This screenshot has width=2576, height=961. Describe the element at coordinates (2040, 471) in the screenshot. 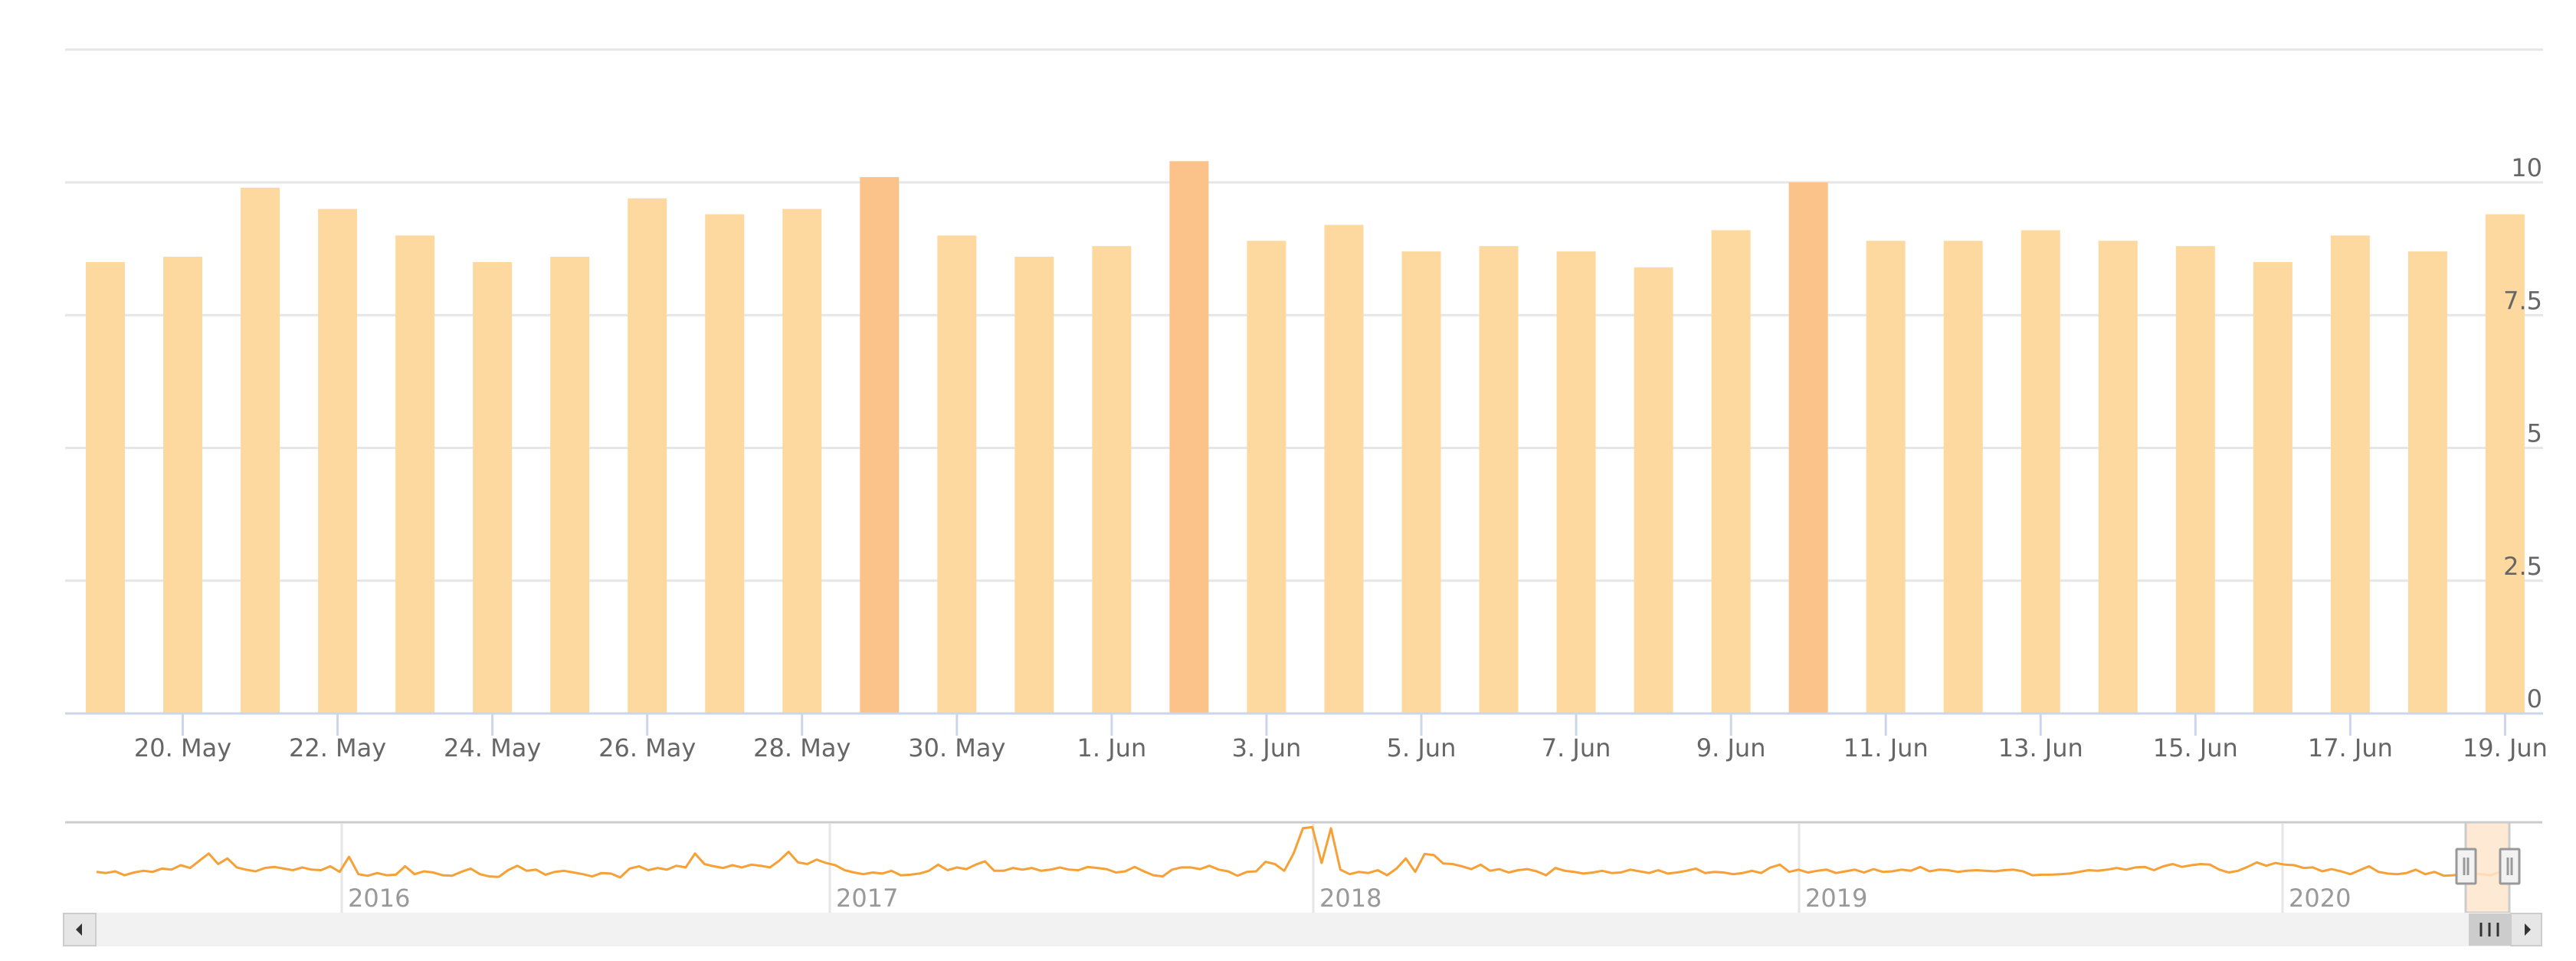

I see `bar-13-jun` at that location.